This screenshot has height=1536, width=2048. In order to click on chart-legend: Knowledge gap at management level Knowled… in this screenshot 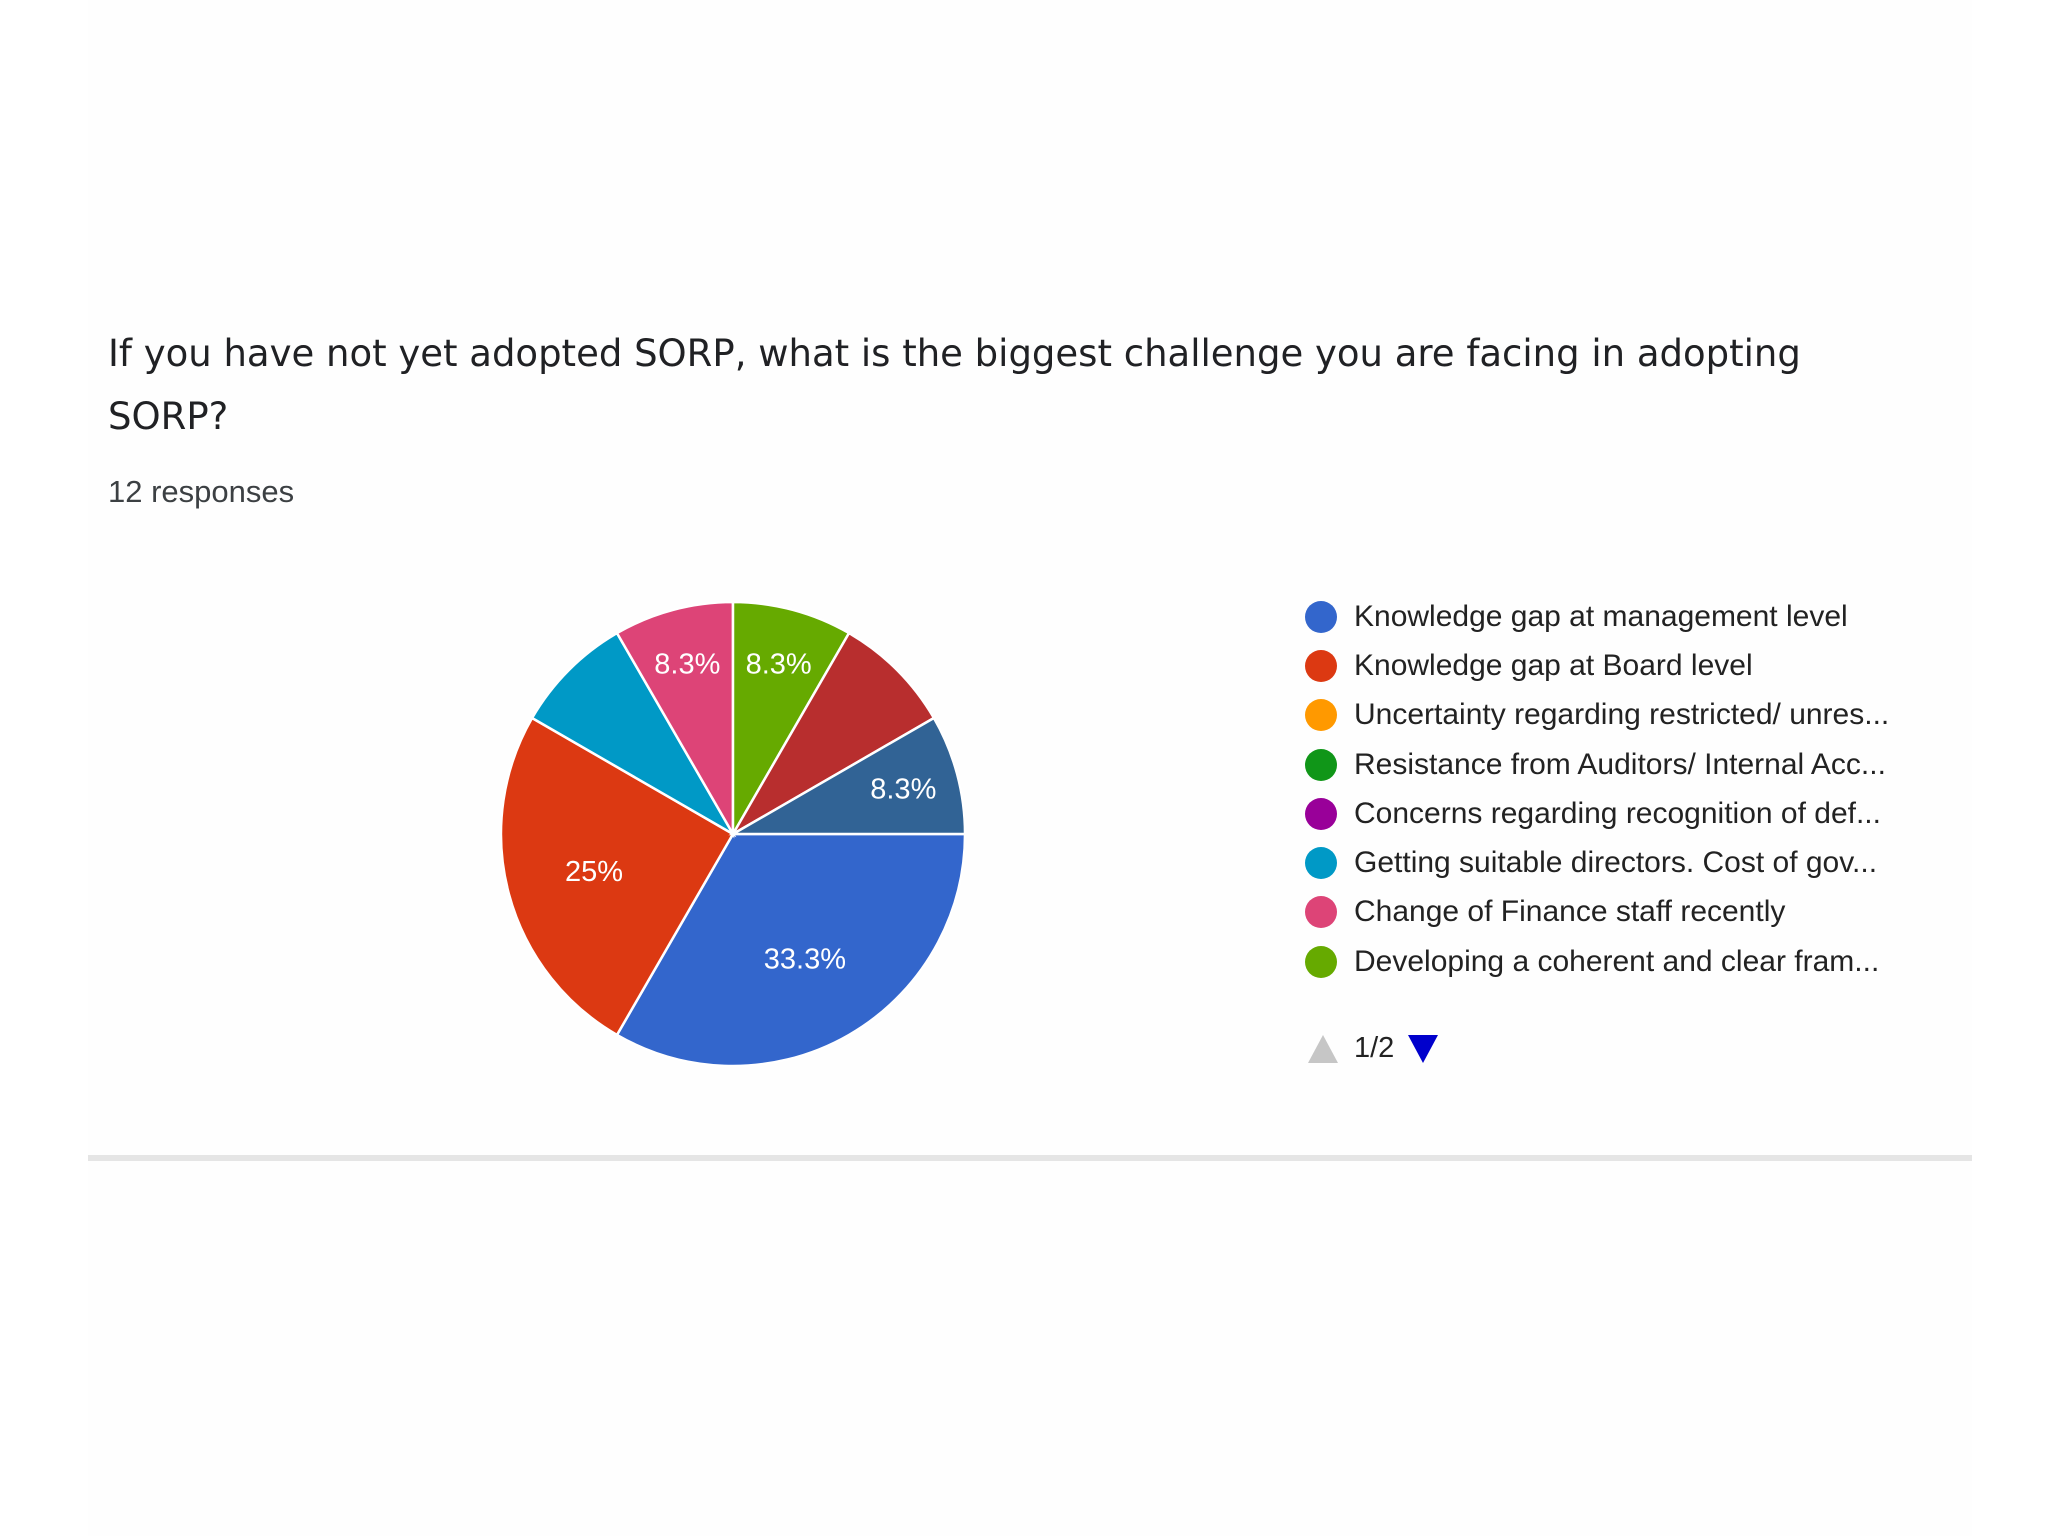, I will do `click(1625, 789)`.